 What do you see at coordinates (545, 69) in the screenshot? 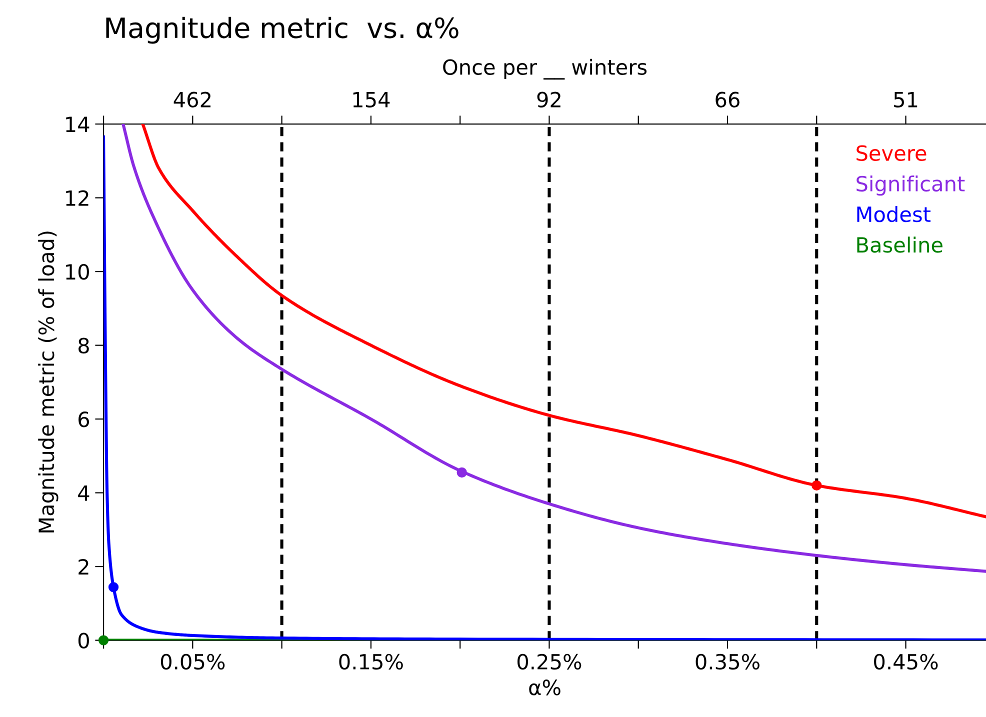
I see `x2-axis-title: Once per __ winters` at bounding box center [545, 69].